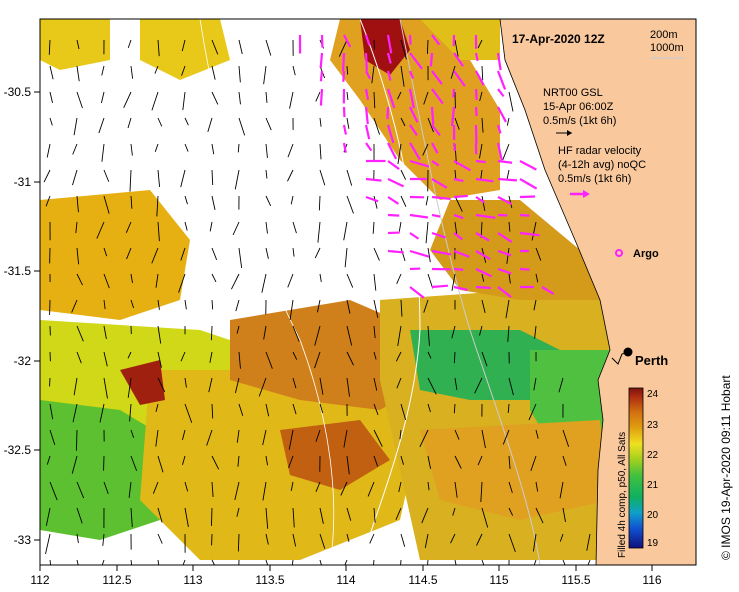 This screenshot has height=592, width=739. I want to click on x-tick-label: 113, so click(192, 580).